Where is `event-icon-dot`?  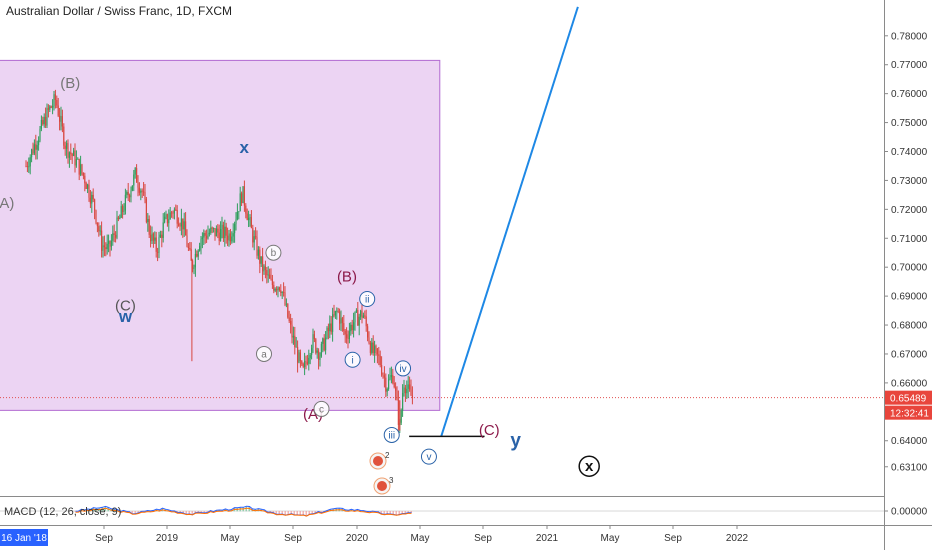 event-icon-dot is located at coordinates (382, 486).